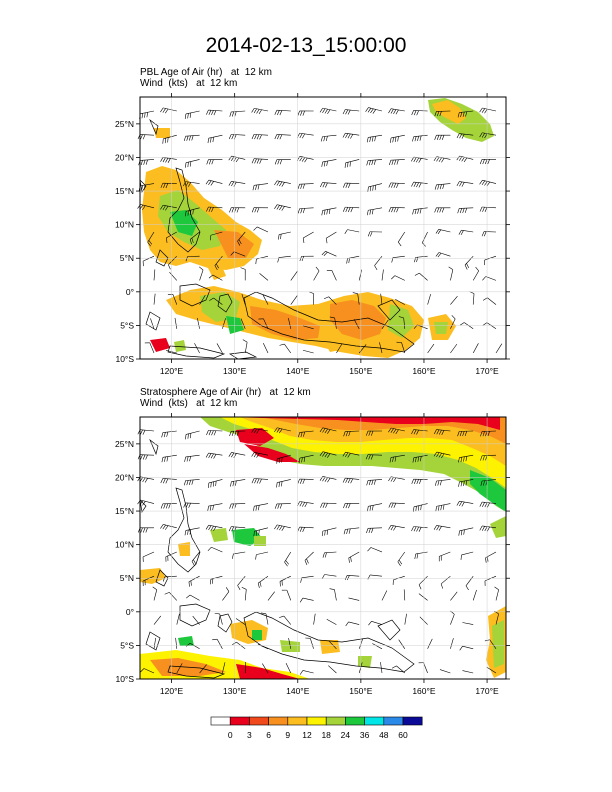 This screenshot has width=612, height=792. I want to click on colorbar-label: 9, so click(287, 735).